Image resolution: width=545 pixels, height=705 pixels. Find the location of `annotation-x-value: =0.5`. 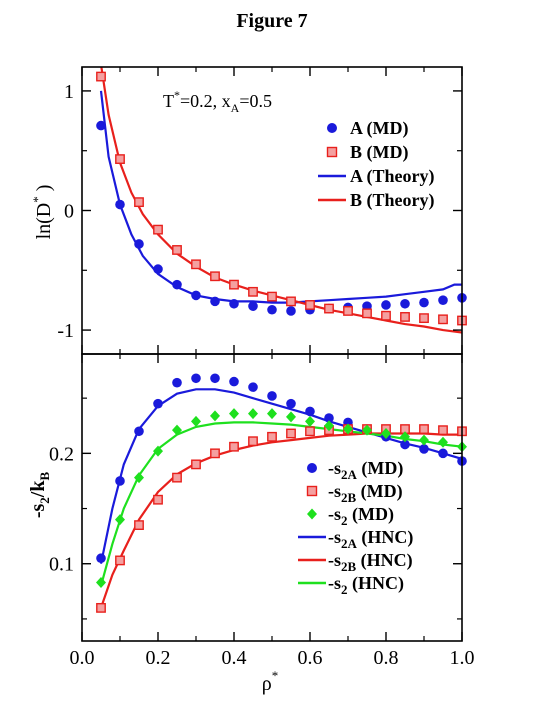

annotation-x-value: =0.5 is located at coordinates (255, 101).